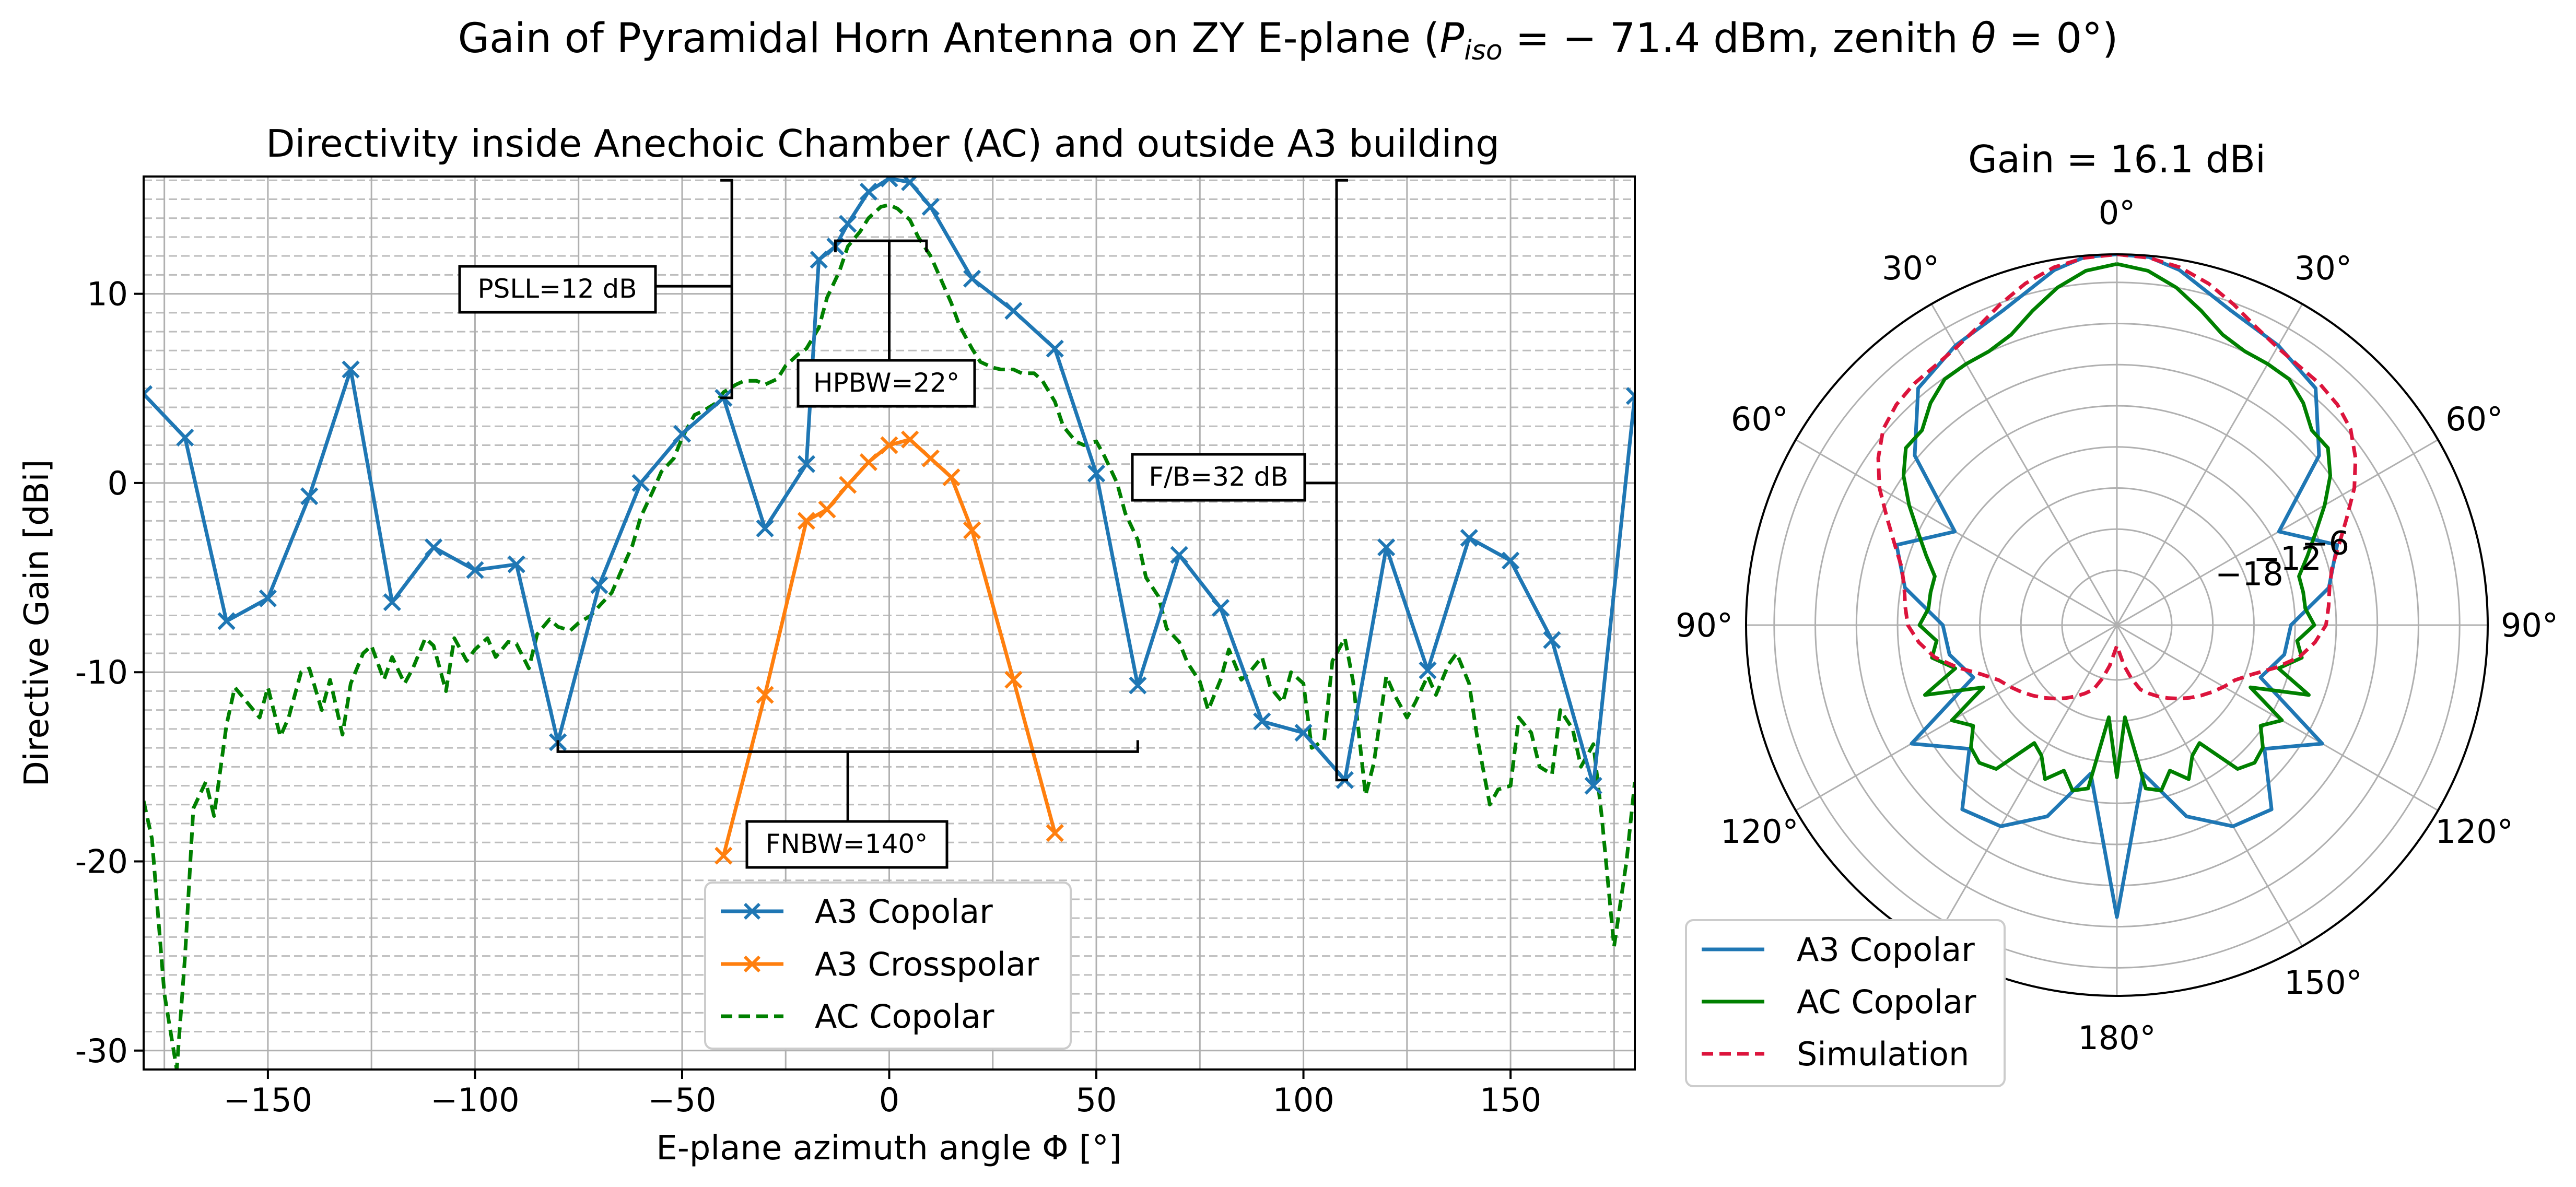  Describe the element at coordinates (107, 294) in the screenshot. I see `y-tick-label: 10` at that location.